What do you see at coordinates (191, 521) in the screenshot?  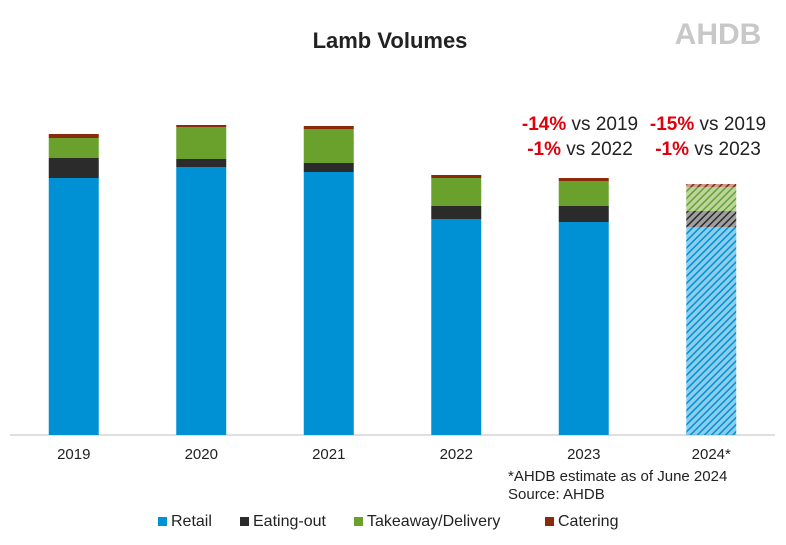 I see `legend-label: Retail` at bounding box center [191, 521].